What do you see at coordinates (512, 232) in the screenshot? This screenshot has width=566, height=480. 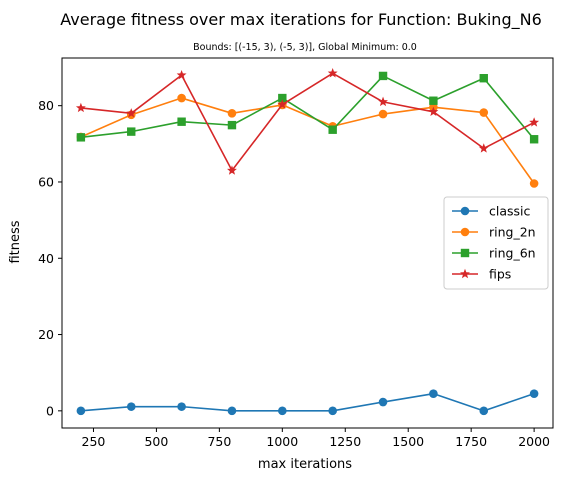 I see `legend-label: ring_2n` at bounding box center [512, 232].